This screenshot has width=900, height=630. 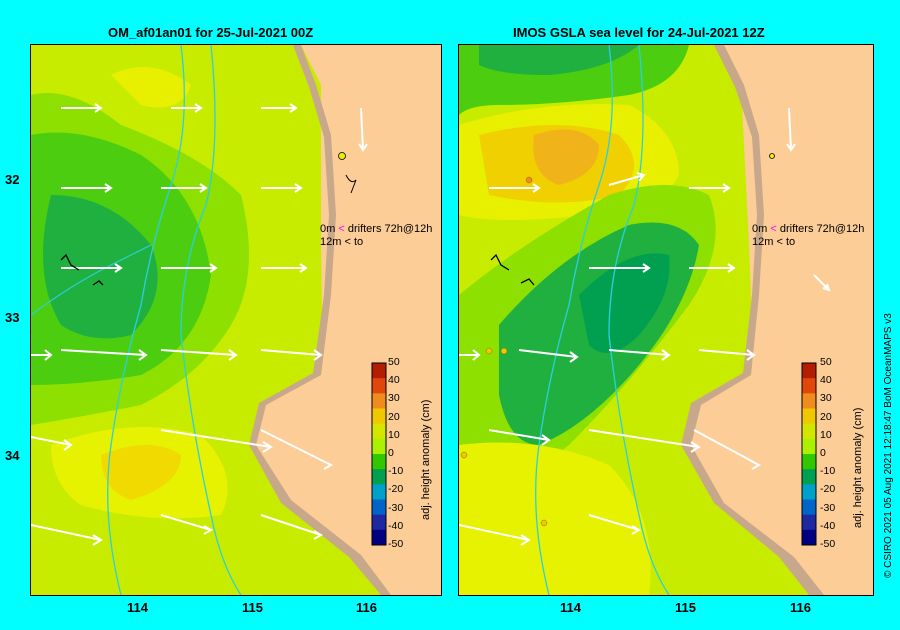 What do you see at coordinates (858, 467) in the screenshot?
I see `right-colorbar-title: adj. height anomaly (cm)` at bounding box center [858, 467].